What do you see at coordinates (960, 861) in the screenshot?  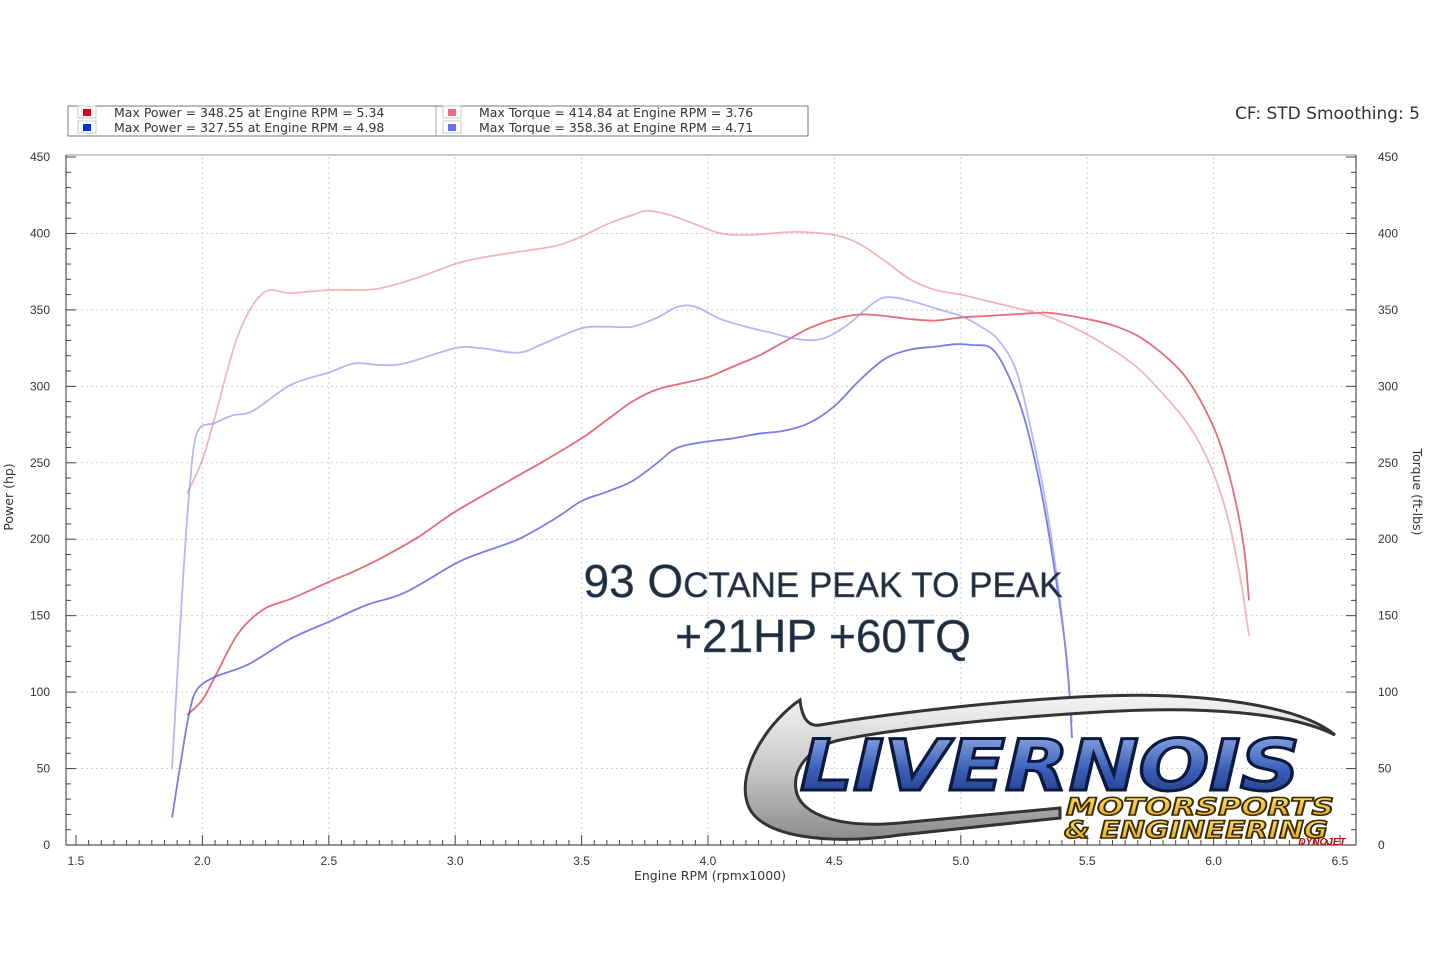 I see `x-tick-label: 5.0` at bounding box center [960, 861].